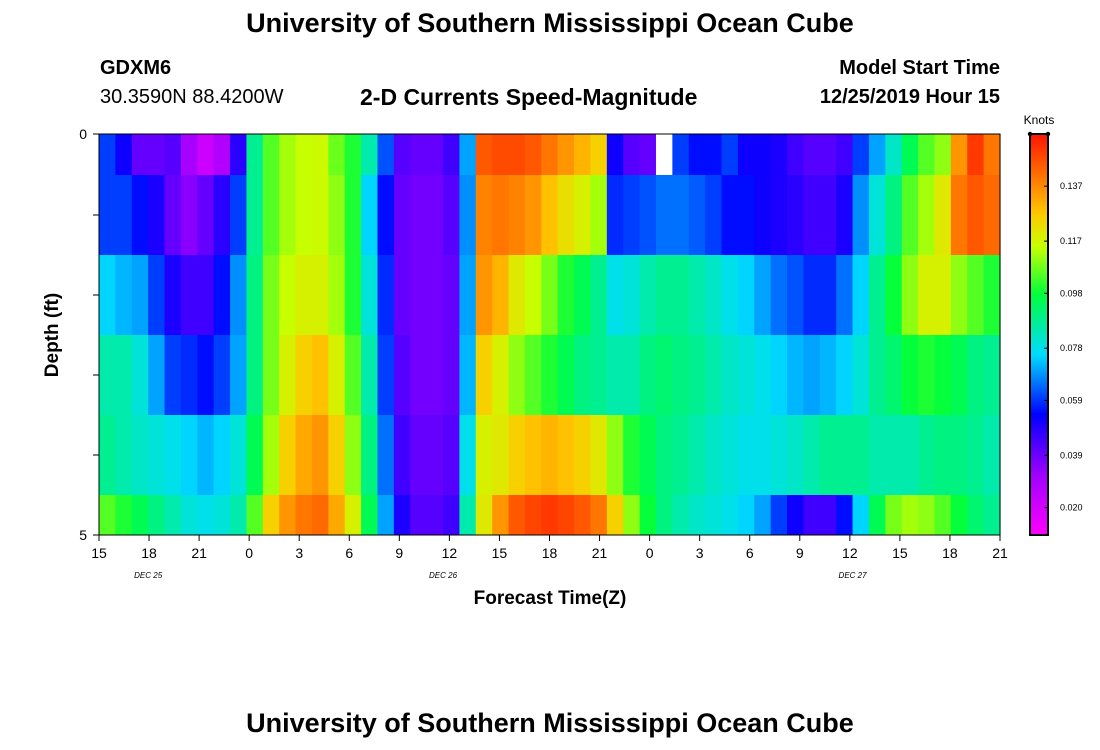  Describe the element at coordinates (664, 154) in the screenshot. I see `heatmap-cell-missing` at that location.